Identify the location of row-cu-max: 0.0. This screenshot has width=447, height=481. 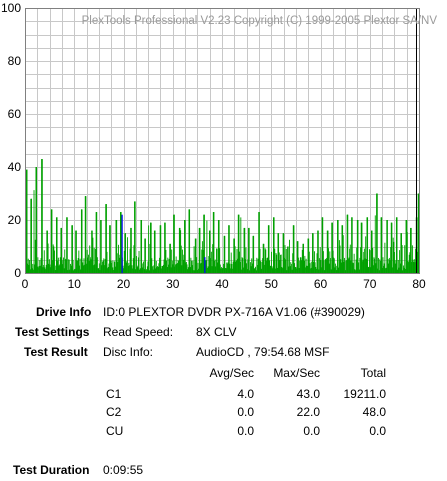
(311, 431).